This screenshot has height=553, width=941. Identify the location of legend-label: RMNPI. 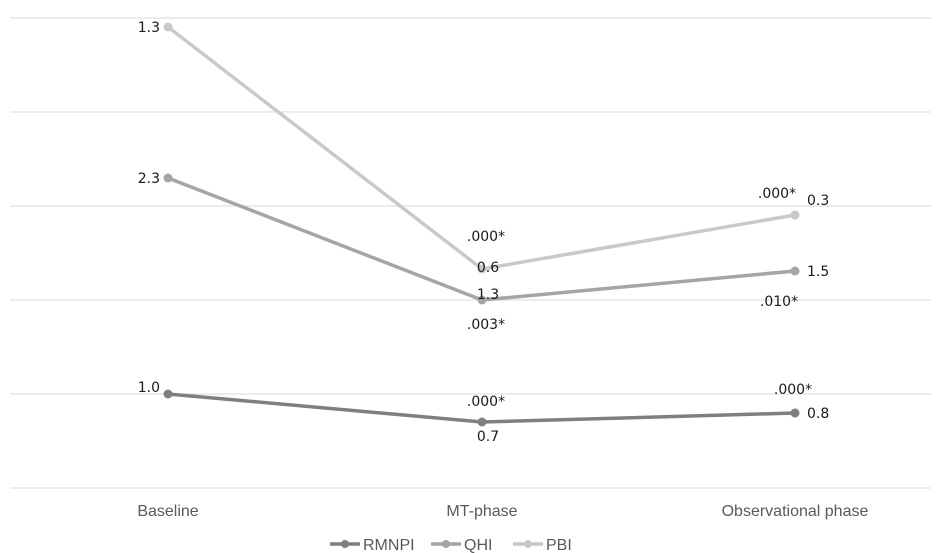
(389, 545).